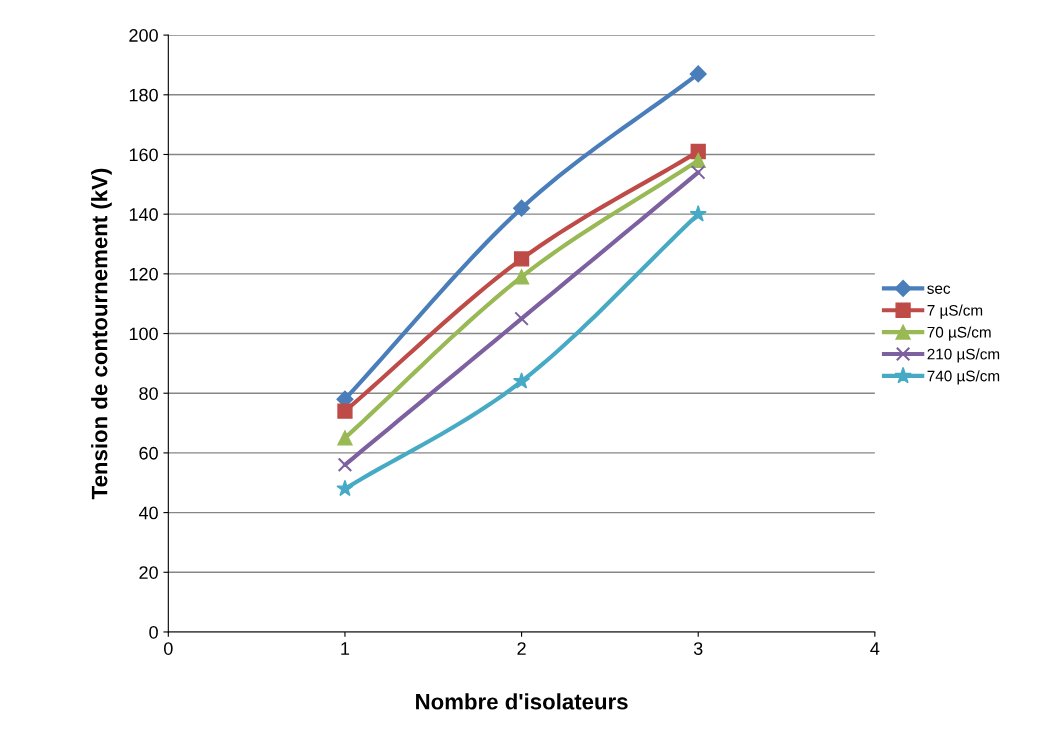  I want to click on legend-label: sec, so click(939, 289).